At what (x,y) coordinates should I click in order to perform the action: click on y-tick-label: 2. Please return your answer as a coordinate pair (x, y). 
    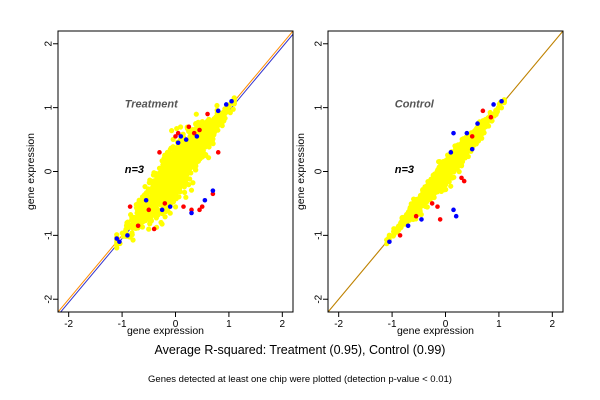
    Looking at the image, I should click on (49, 44).